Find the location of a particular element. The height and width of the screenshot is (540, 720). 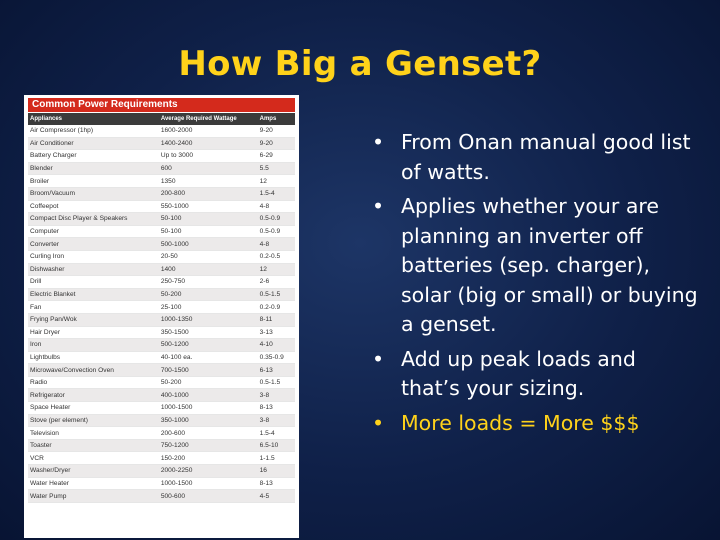

table-row: Stove (per element) 350-1000 3-8 is located at coordinates (161, 421).